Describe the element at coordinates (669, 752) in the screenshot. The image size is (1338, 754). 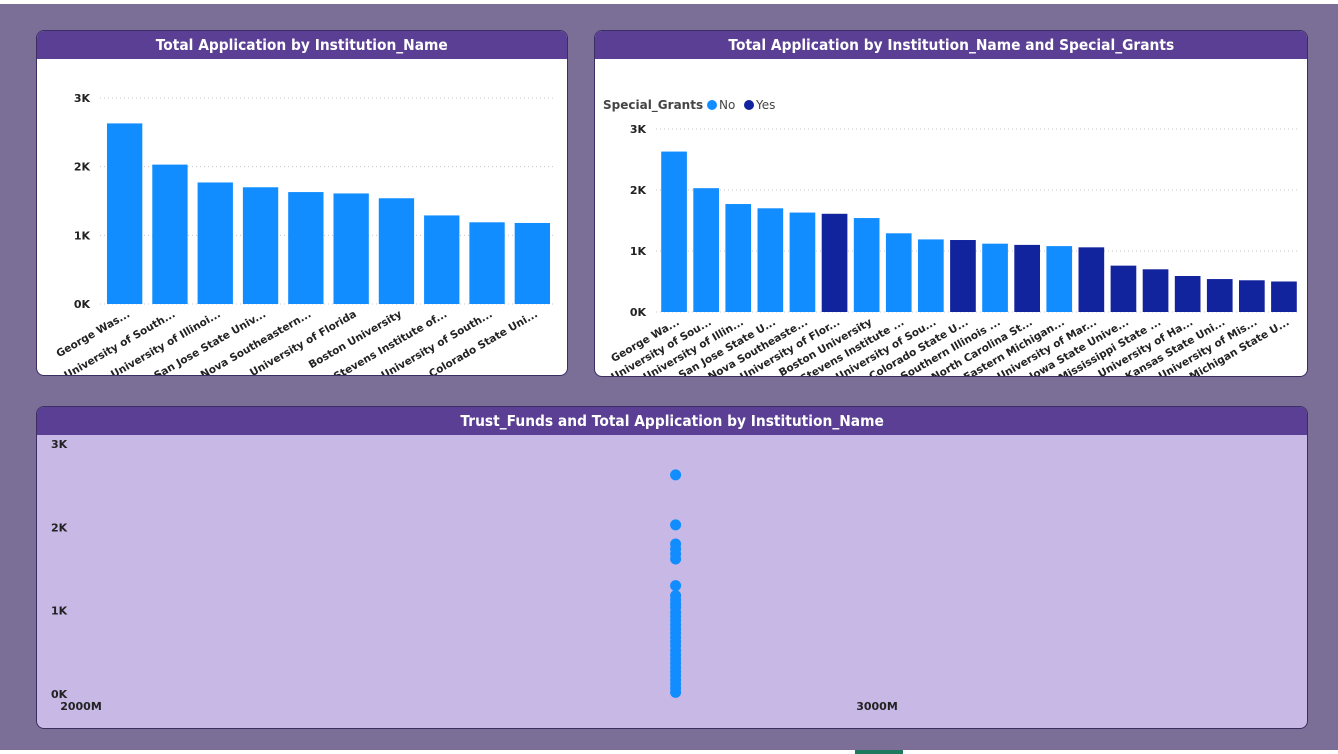
I see `bottom-strip` at that location.